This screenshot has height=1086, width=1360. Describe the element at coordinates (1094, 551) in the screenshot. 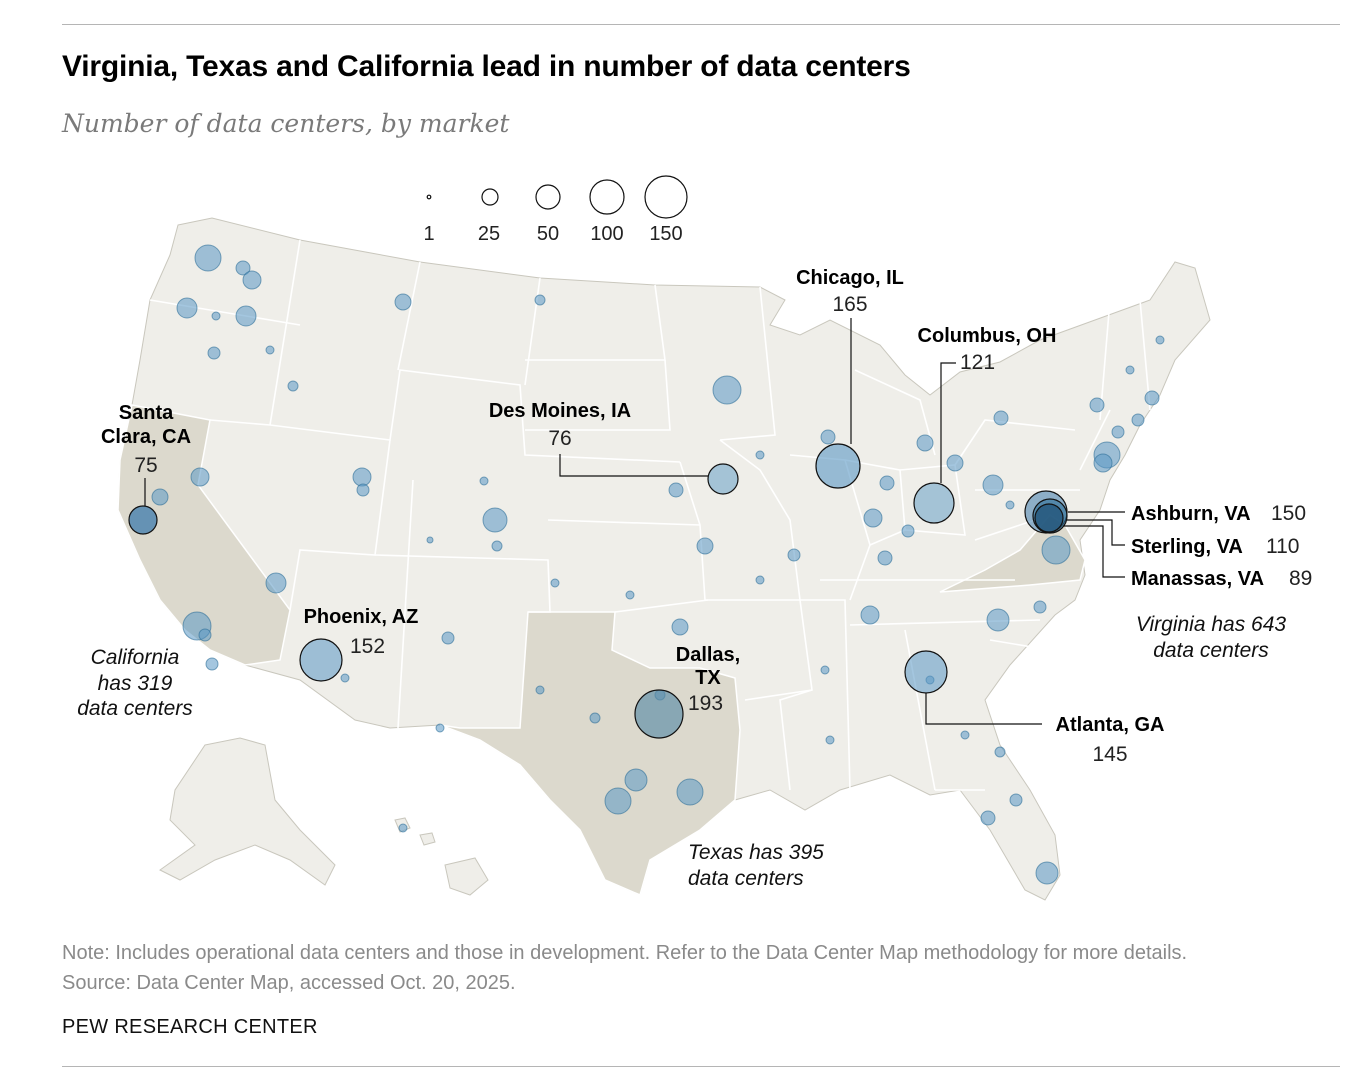

I see `leader-manassas` at that location.